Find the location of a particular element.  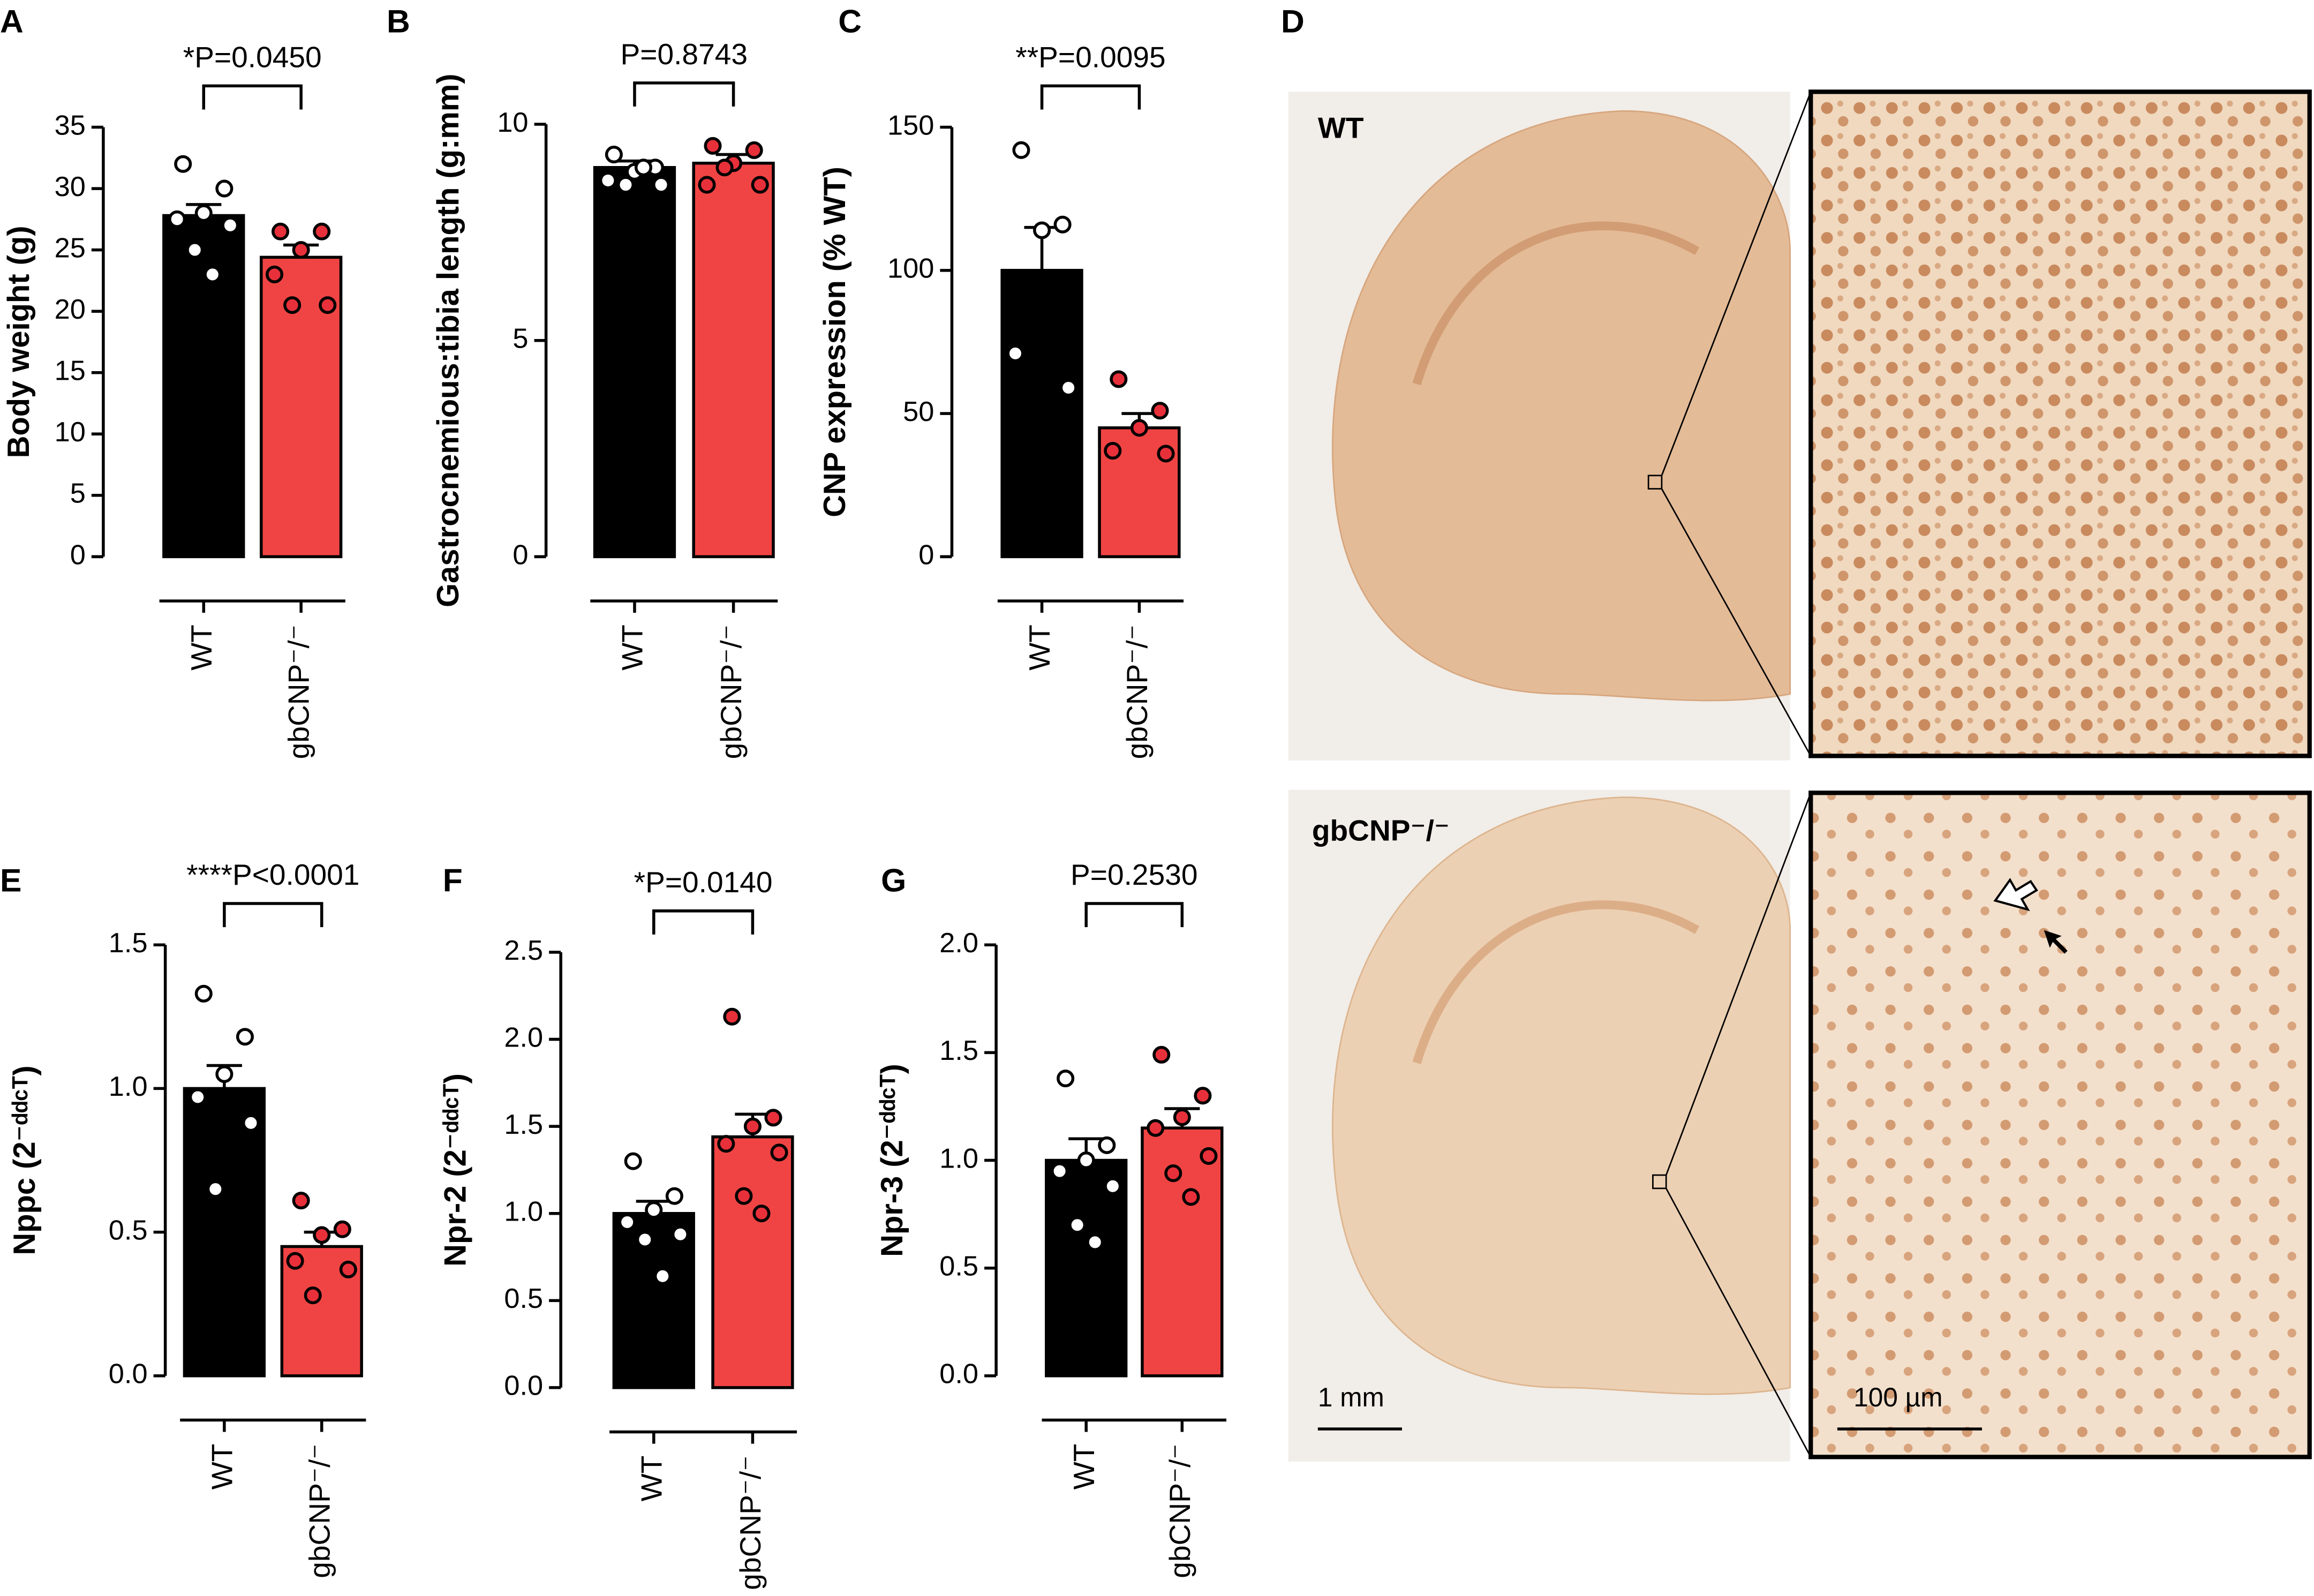

y-axis-label: Body weight (g) is located at coordinates (19, 342).